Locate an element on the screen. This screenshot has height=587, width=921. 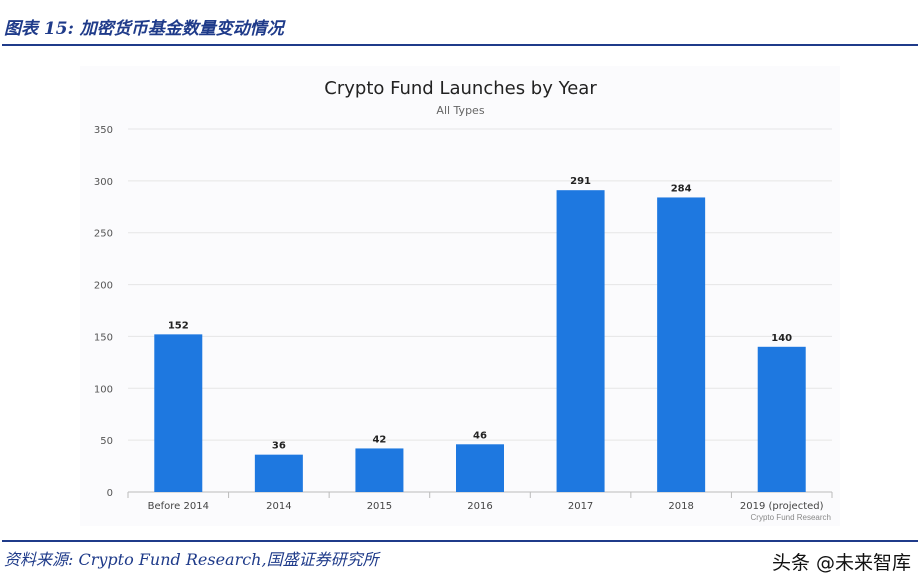
top-rule is located at coordinates (460, 45).